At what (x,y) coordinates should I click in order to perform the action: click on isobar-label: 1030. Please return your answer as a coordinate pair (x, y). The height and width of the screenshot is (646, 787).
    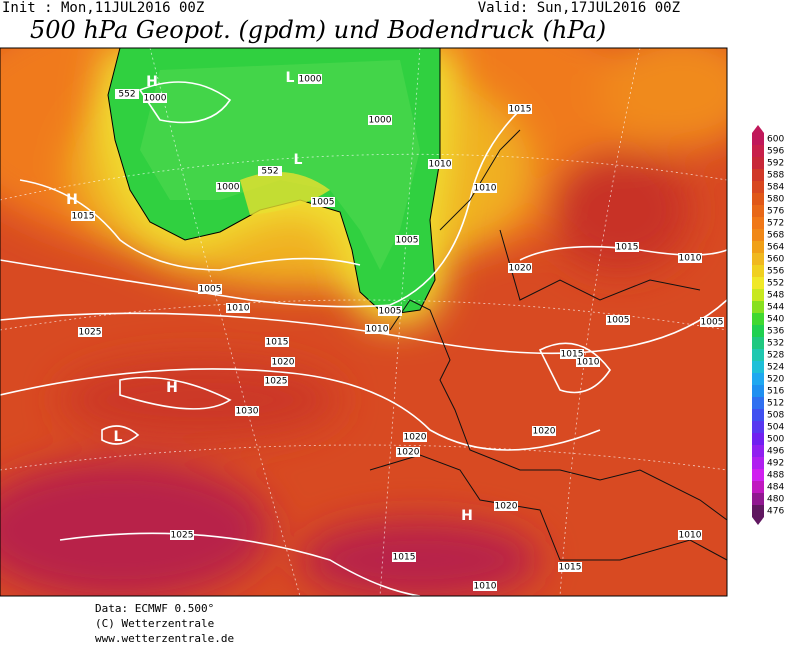
    Looking at the image, I should click on (247, 412).